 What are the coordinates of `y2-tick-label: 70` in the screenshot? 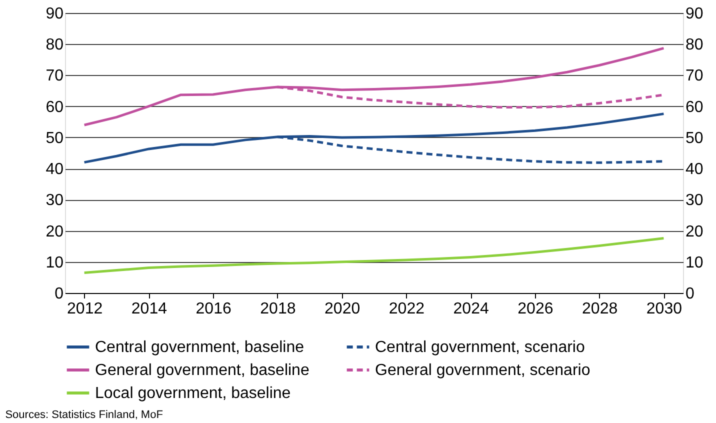 It's located at (695, 76).